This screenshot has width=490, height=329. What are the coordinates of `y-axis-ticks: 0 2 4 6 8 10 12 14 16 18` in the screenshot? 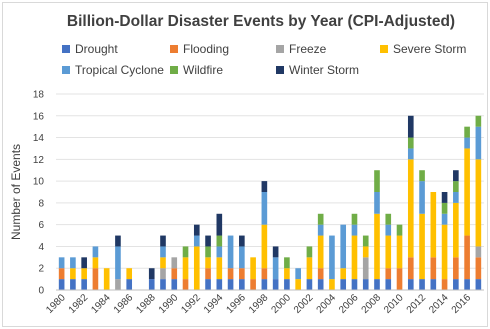 It's located at (39, 193).